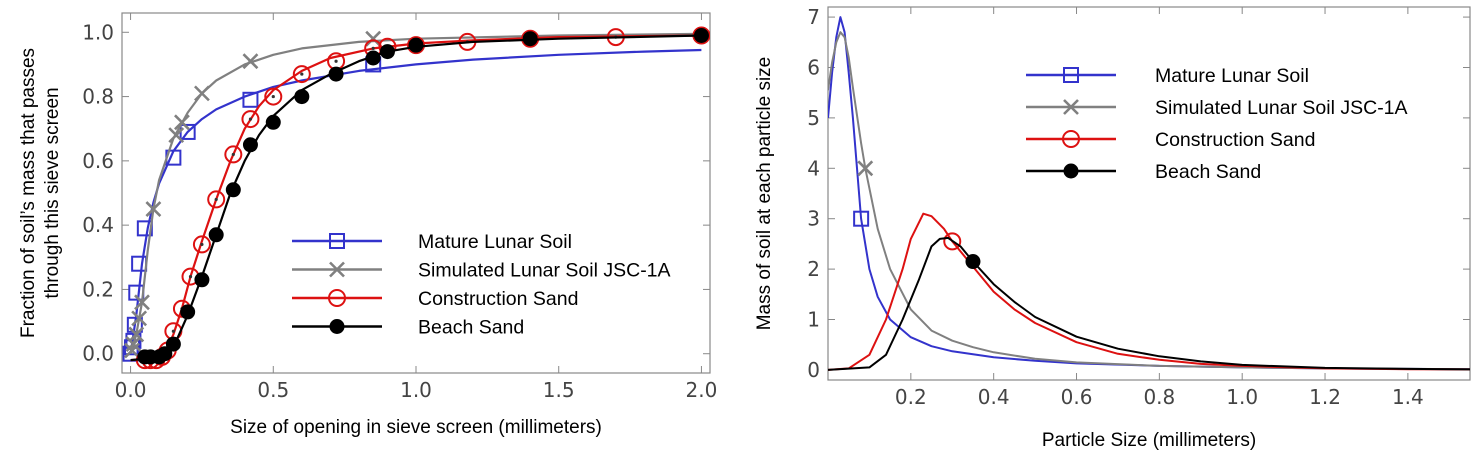 Image resolution: width=1475 pixels, height=470 pixels. What do you see at coordinates (1149, 303) in the screenshot?
I see `series-line-beach-sand` at bounding box center [1149, 303].